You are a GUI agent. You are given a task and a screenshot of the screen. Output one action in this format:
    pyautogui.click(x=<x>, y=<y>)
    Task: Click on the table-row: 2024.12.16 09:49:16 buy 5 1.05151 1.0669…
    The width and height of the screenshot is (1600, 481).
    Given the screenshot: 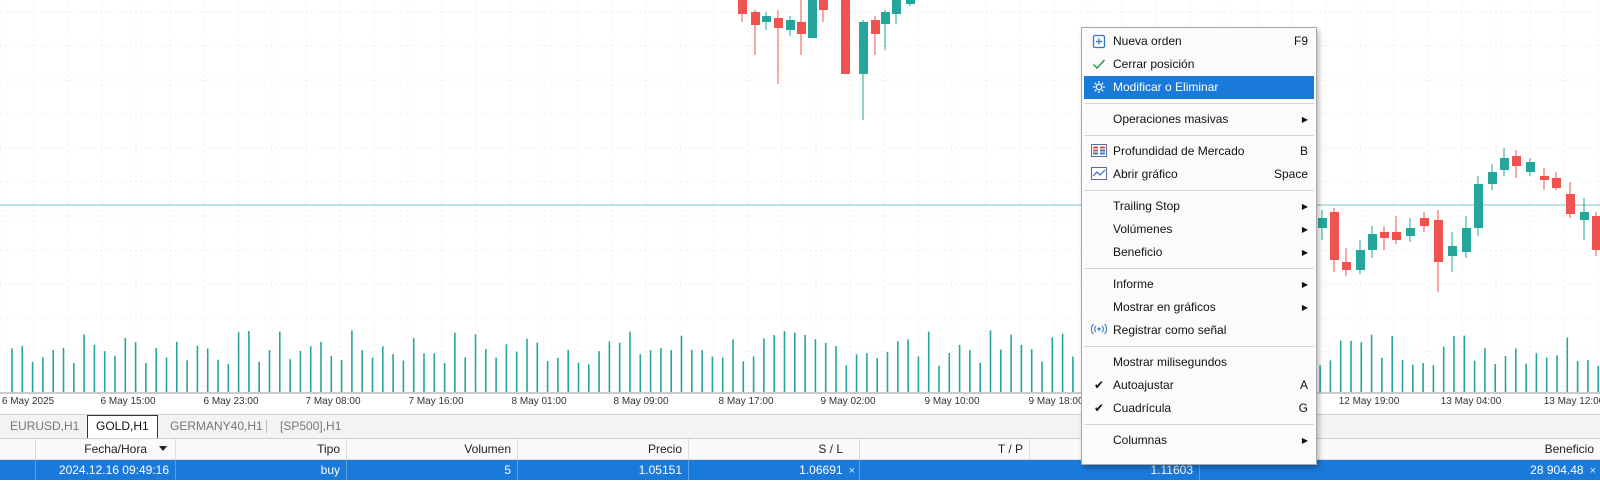 What is the action you would take?
    pyautogui.click(x=800, y=470)
    